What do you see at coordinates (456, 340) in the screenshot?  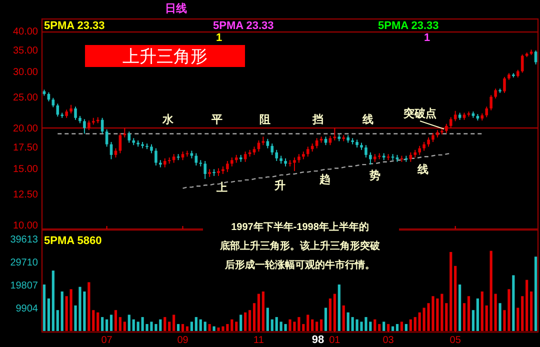 I see `x-tick-label: 05` at bounding box center [456, 340].